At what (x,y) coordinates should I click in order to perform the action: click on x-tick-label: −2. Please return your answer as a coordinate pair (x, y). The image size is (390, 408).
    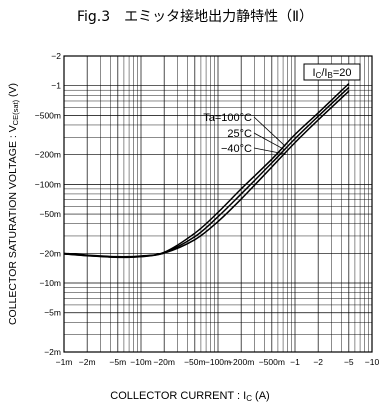
    Looking at the image, I should click on (318, 362).